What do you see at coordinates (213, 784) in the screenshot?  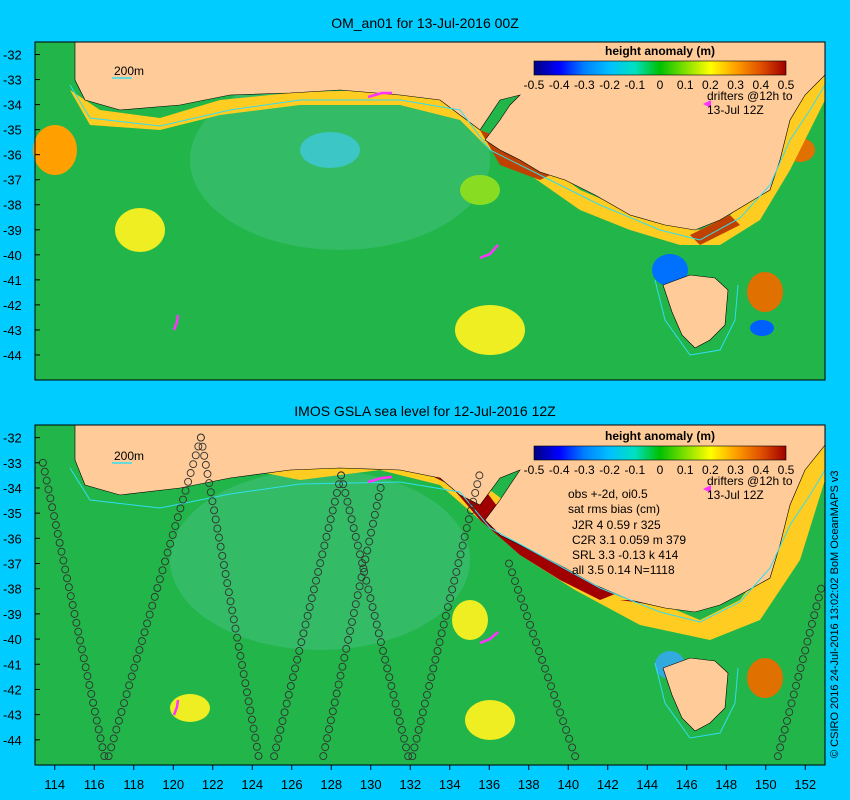 I see `x-tick-label: 122` at bounding box center [213, 784].